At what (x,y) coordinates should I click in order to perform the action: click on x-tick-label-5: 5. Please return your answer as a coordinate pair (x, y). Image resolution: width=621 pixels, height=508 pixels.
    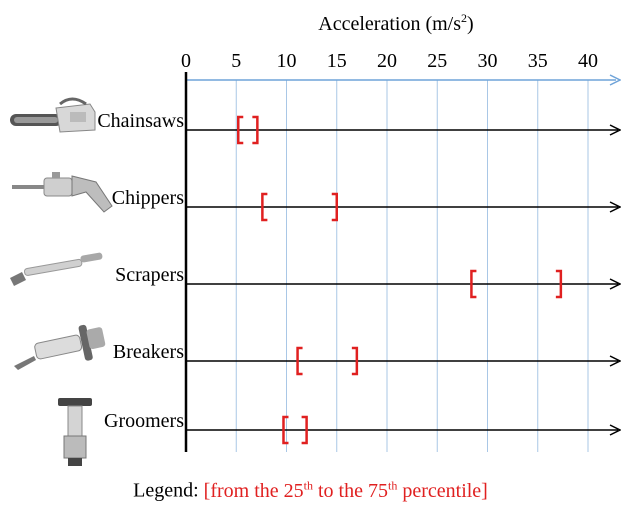
    Looking at the image, I should click on (236, 61).